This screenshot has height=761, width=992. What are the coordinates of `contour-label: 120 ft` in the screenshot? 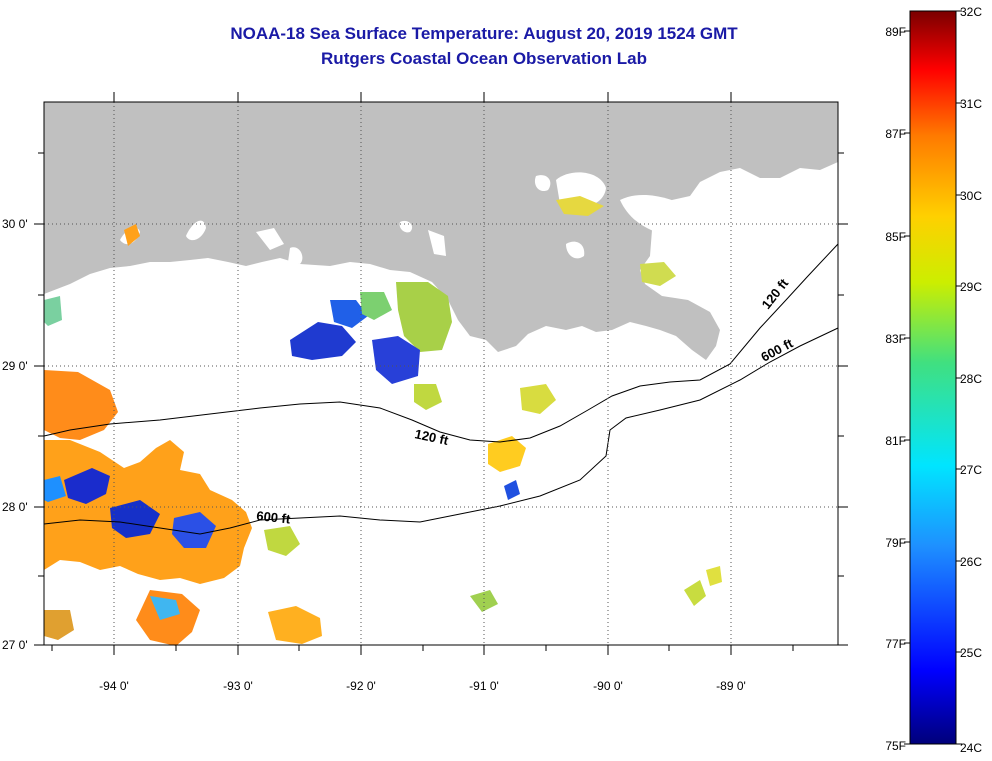 It's located at (431, 437).